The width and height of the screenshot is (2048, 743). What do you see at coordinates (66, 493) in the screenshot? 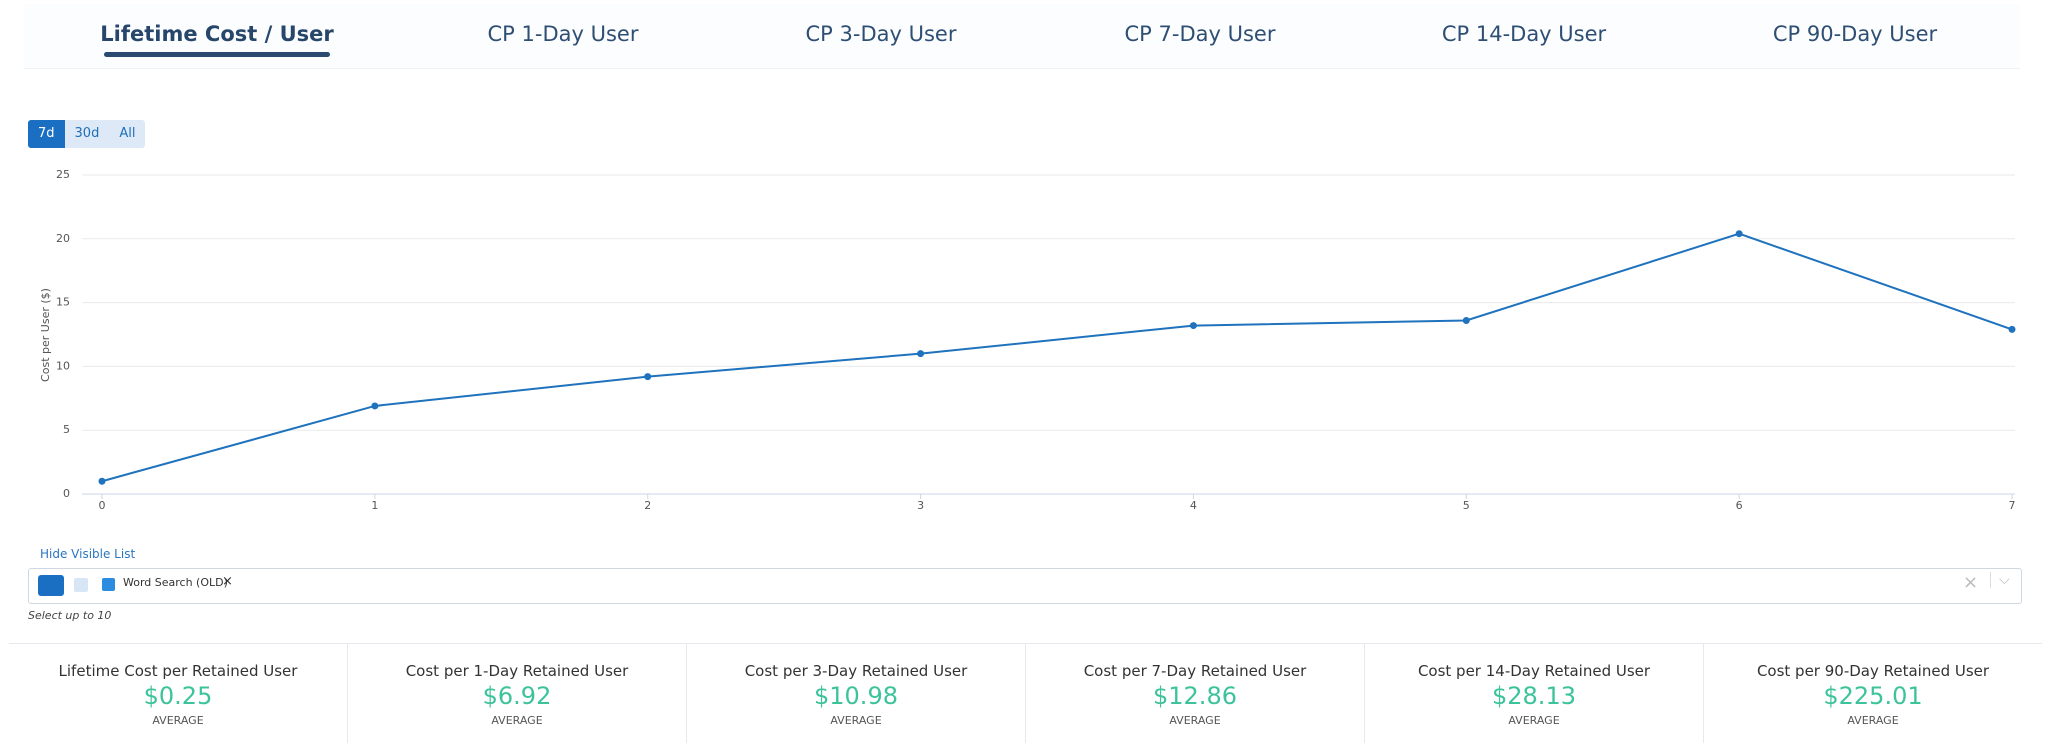
I see `y-tick-label: 0` at bounding box center [66, 493].